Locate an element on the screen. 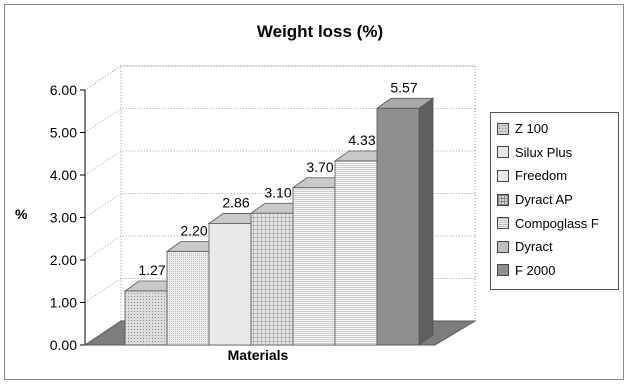  data-label: 4.33 is located at coordinates (361, 140).